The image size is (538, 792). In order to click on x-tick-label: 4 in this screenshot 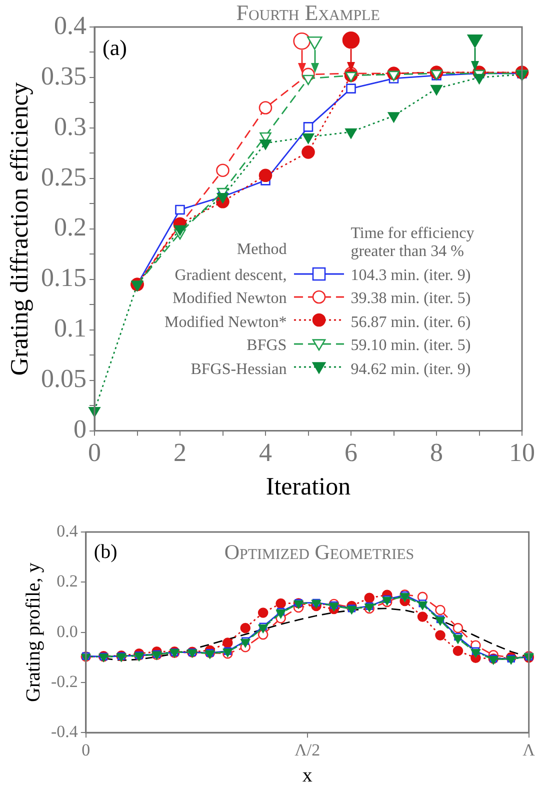, I will do `click(265, 453)`.